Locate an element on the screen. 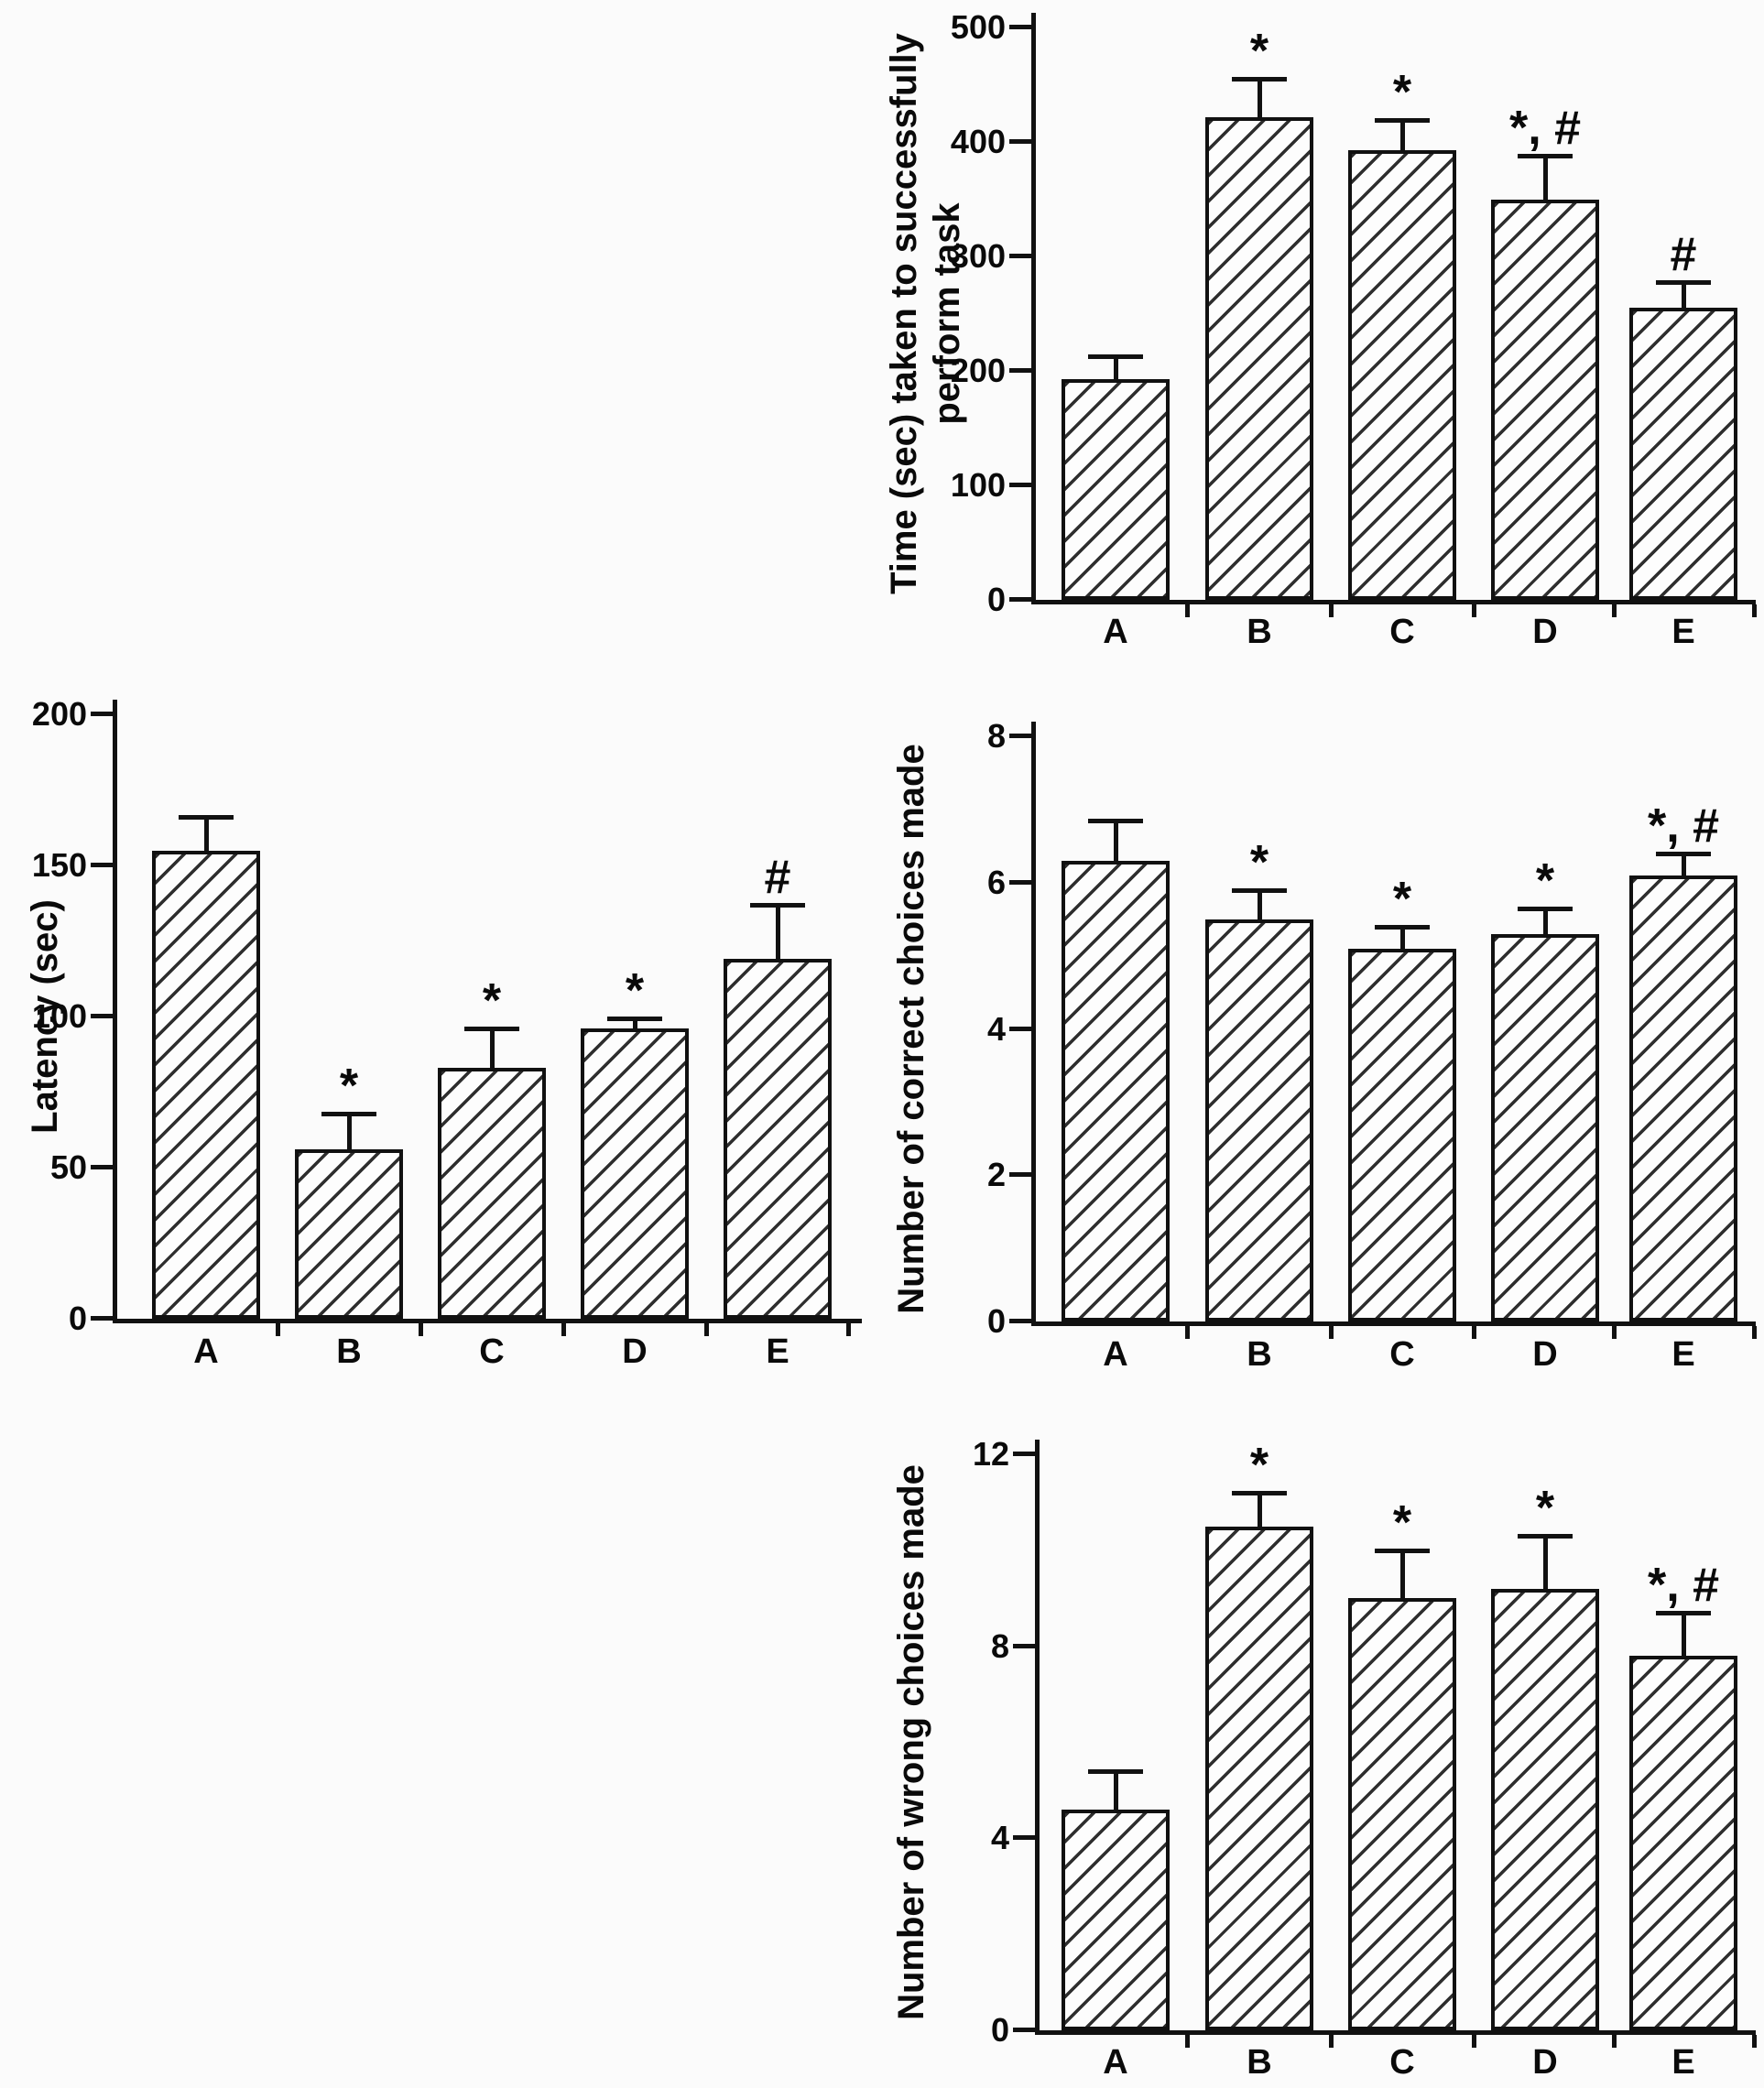 This screenshot has width=1764, height=2088. x-axis is located at coordinates (1393, 1323).